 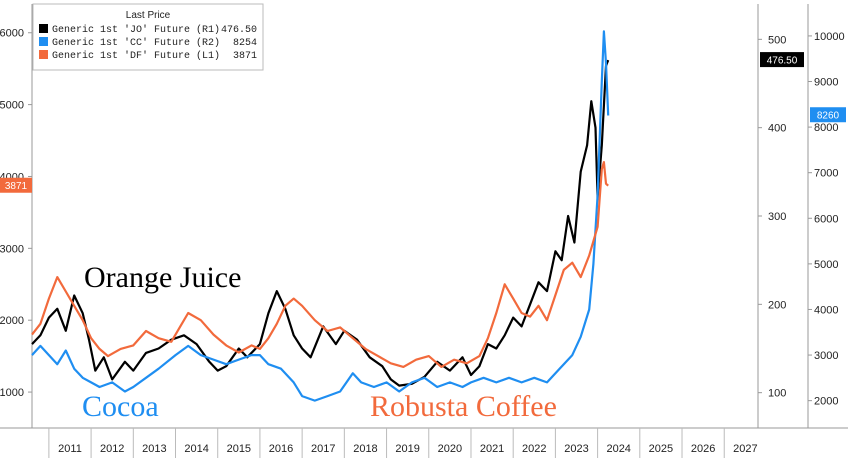 What do you see at coordinates (112, 449) in the screenshot?
I see `x-tick-label: 2012` at bounding box center [112, 449].